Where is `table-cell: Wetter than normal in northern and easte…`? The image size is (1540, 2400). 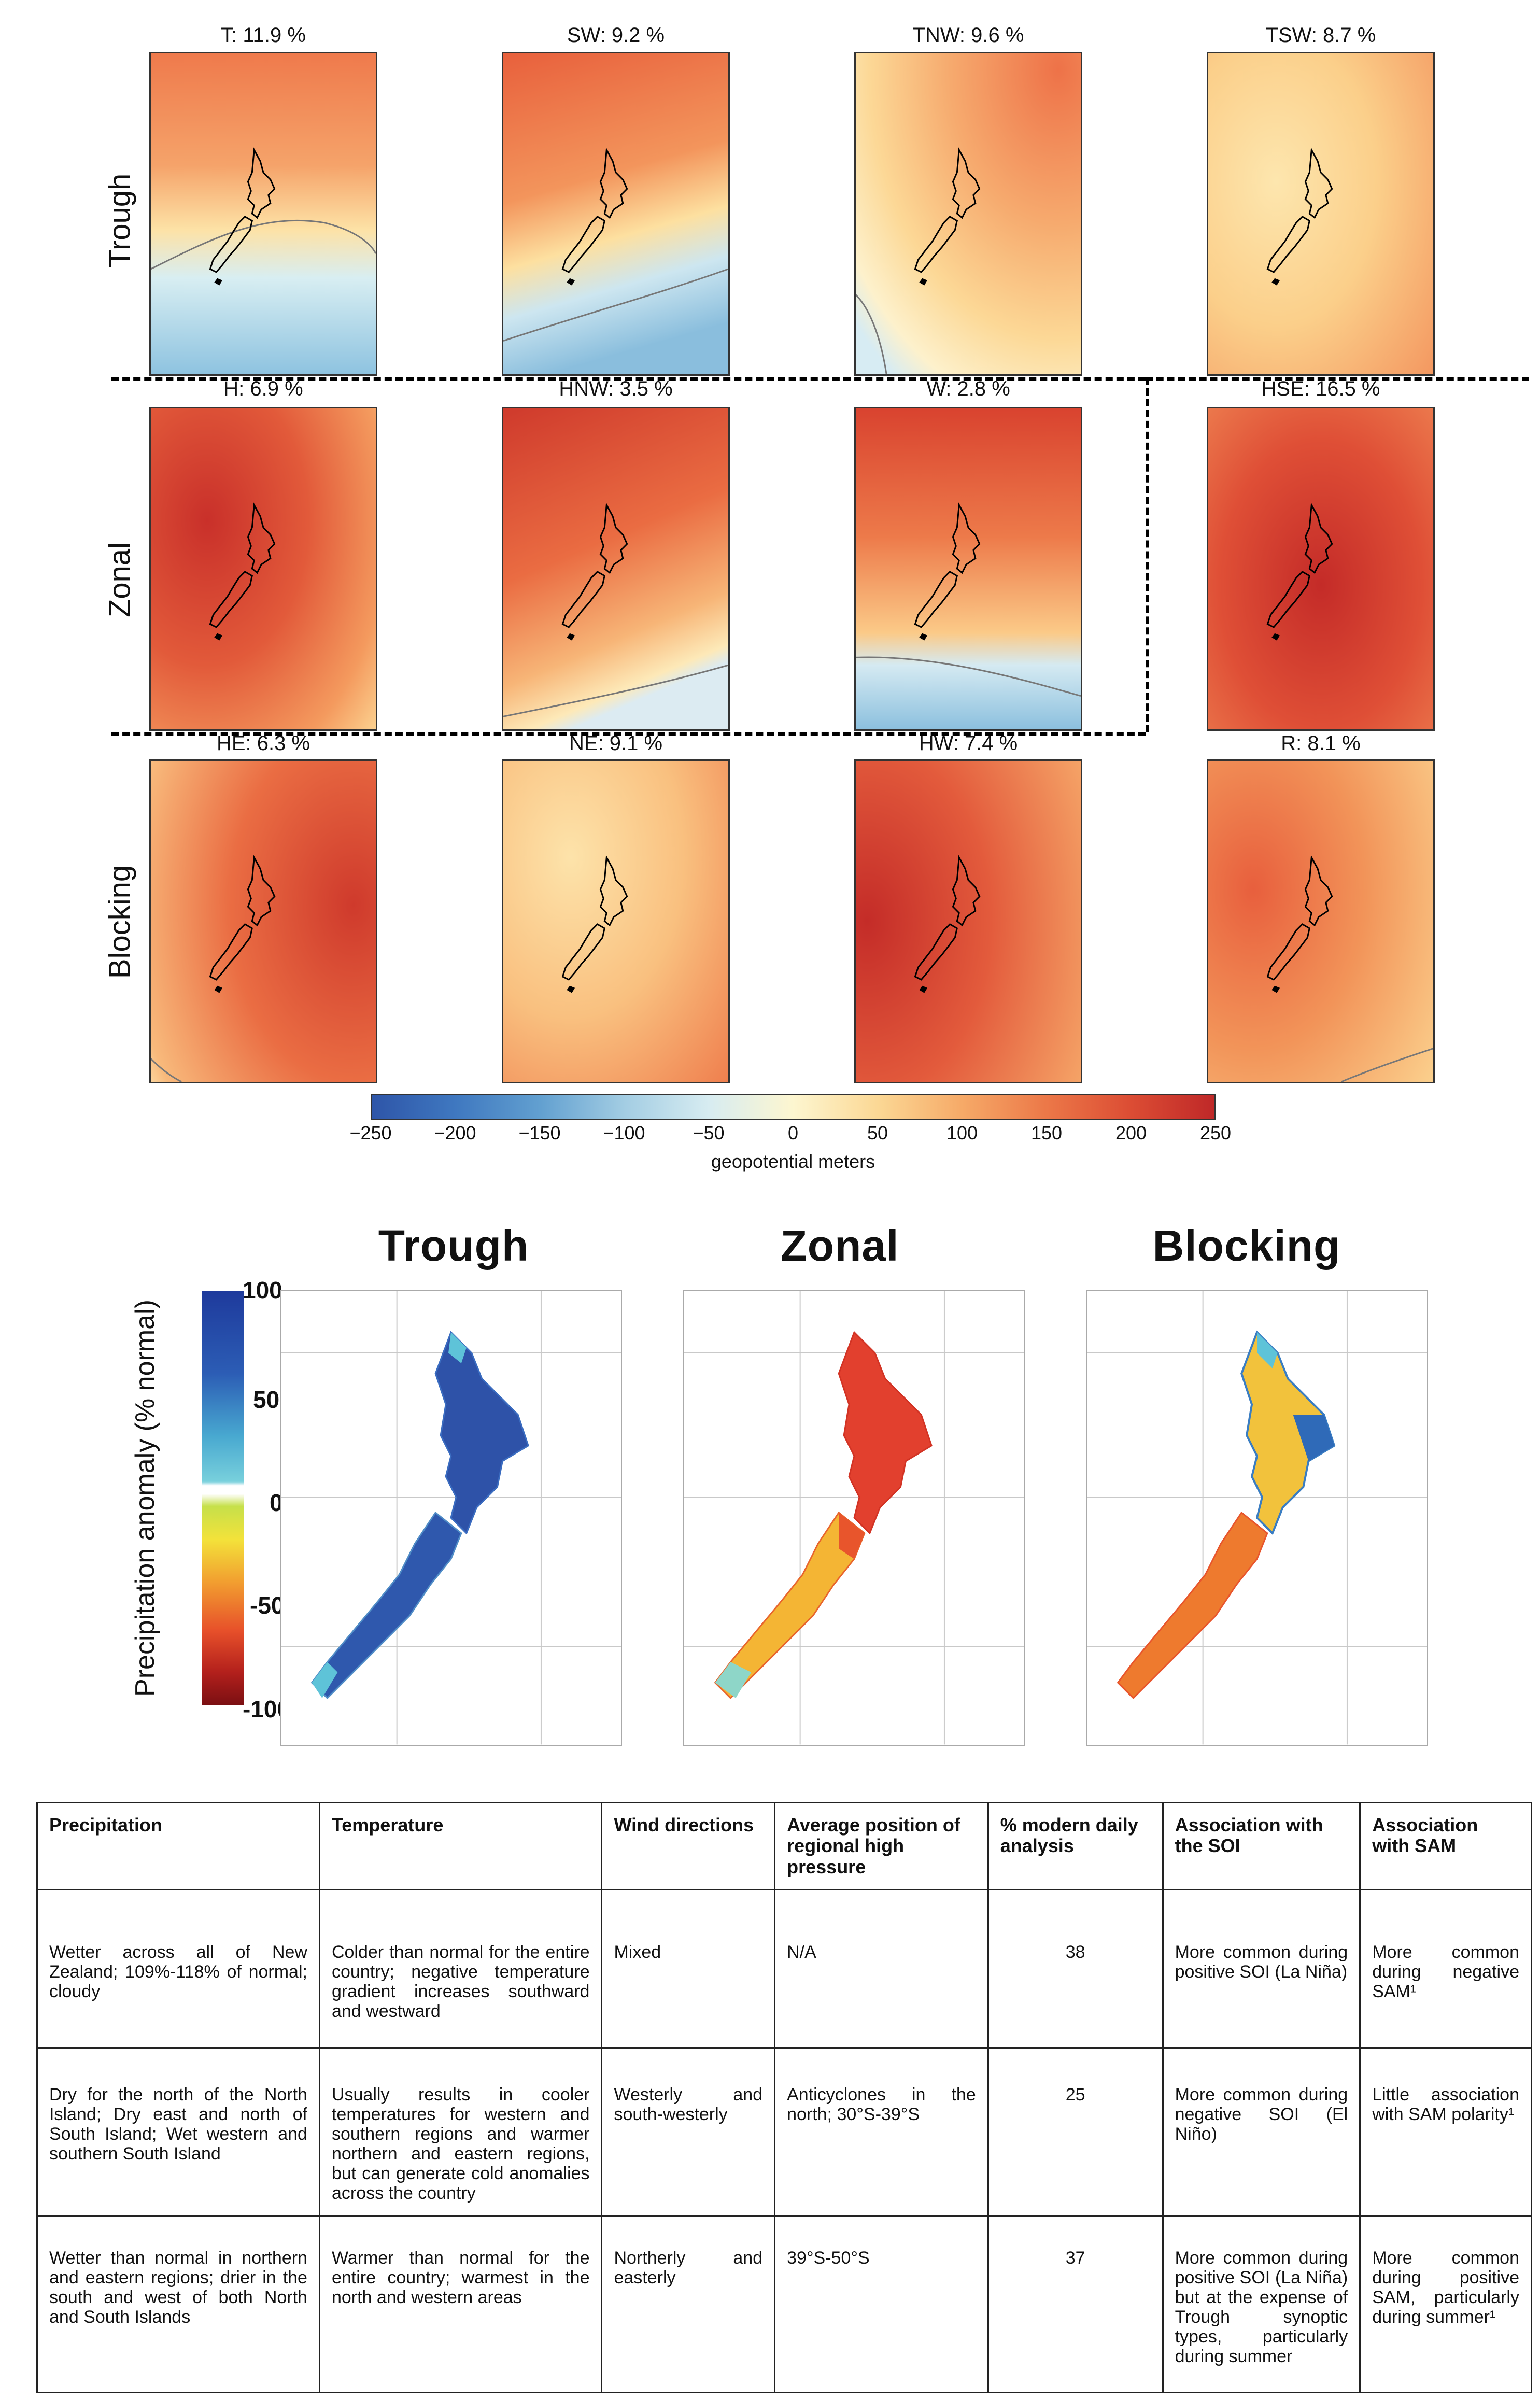
table-cell: Wetter than normal in northern and easte… is located at coordinates (178, 2304).